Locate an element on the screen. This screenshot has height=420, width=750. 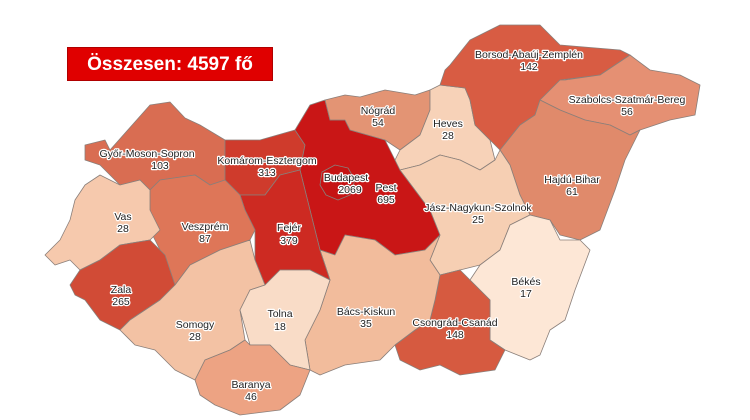
label-jasz-value: 25 is located at coordinates (478, 220).